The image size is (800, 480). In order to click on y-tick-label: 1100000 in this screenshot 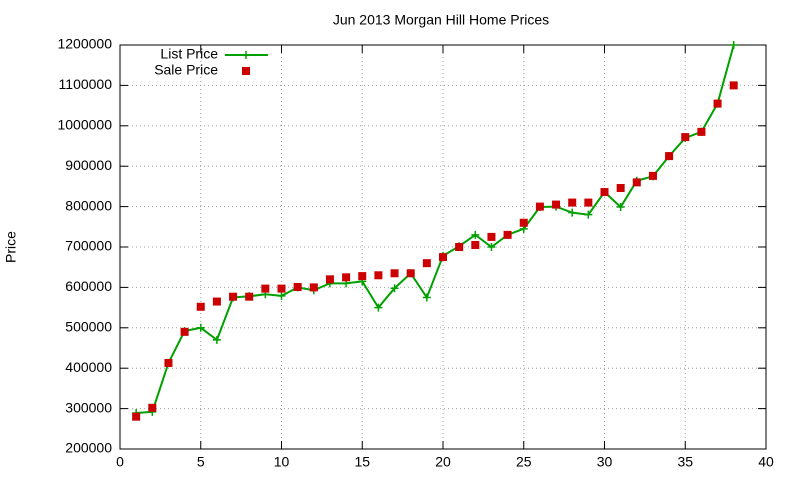, I will do `click(86, 84)`.